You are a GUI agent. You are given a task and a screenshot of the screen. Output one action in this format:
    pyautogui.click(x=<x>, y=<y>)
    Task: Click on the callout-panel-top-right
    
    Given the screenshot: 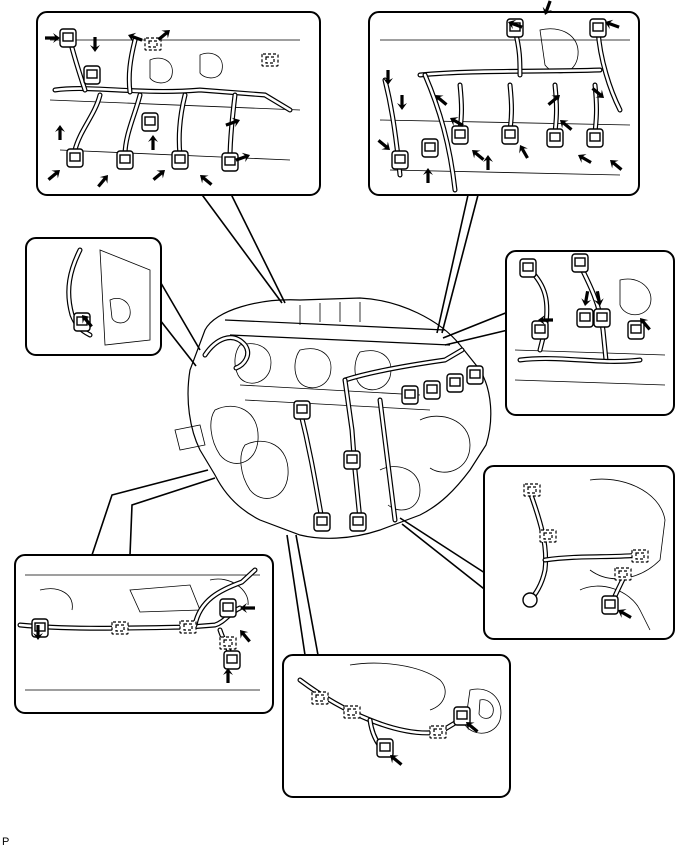 What is the action you would take?
    pyautogui.click(x=504, y=98)
    